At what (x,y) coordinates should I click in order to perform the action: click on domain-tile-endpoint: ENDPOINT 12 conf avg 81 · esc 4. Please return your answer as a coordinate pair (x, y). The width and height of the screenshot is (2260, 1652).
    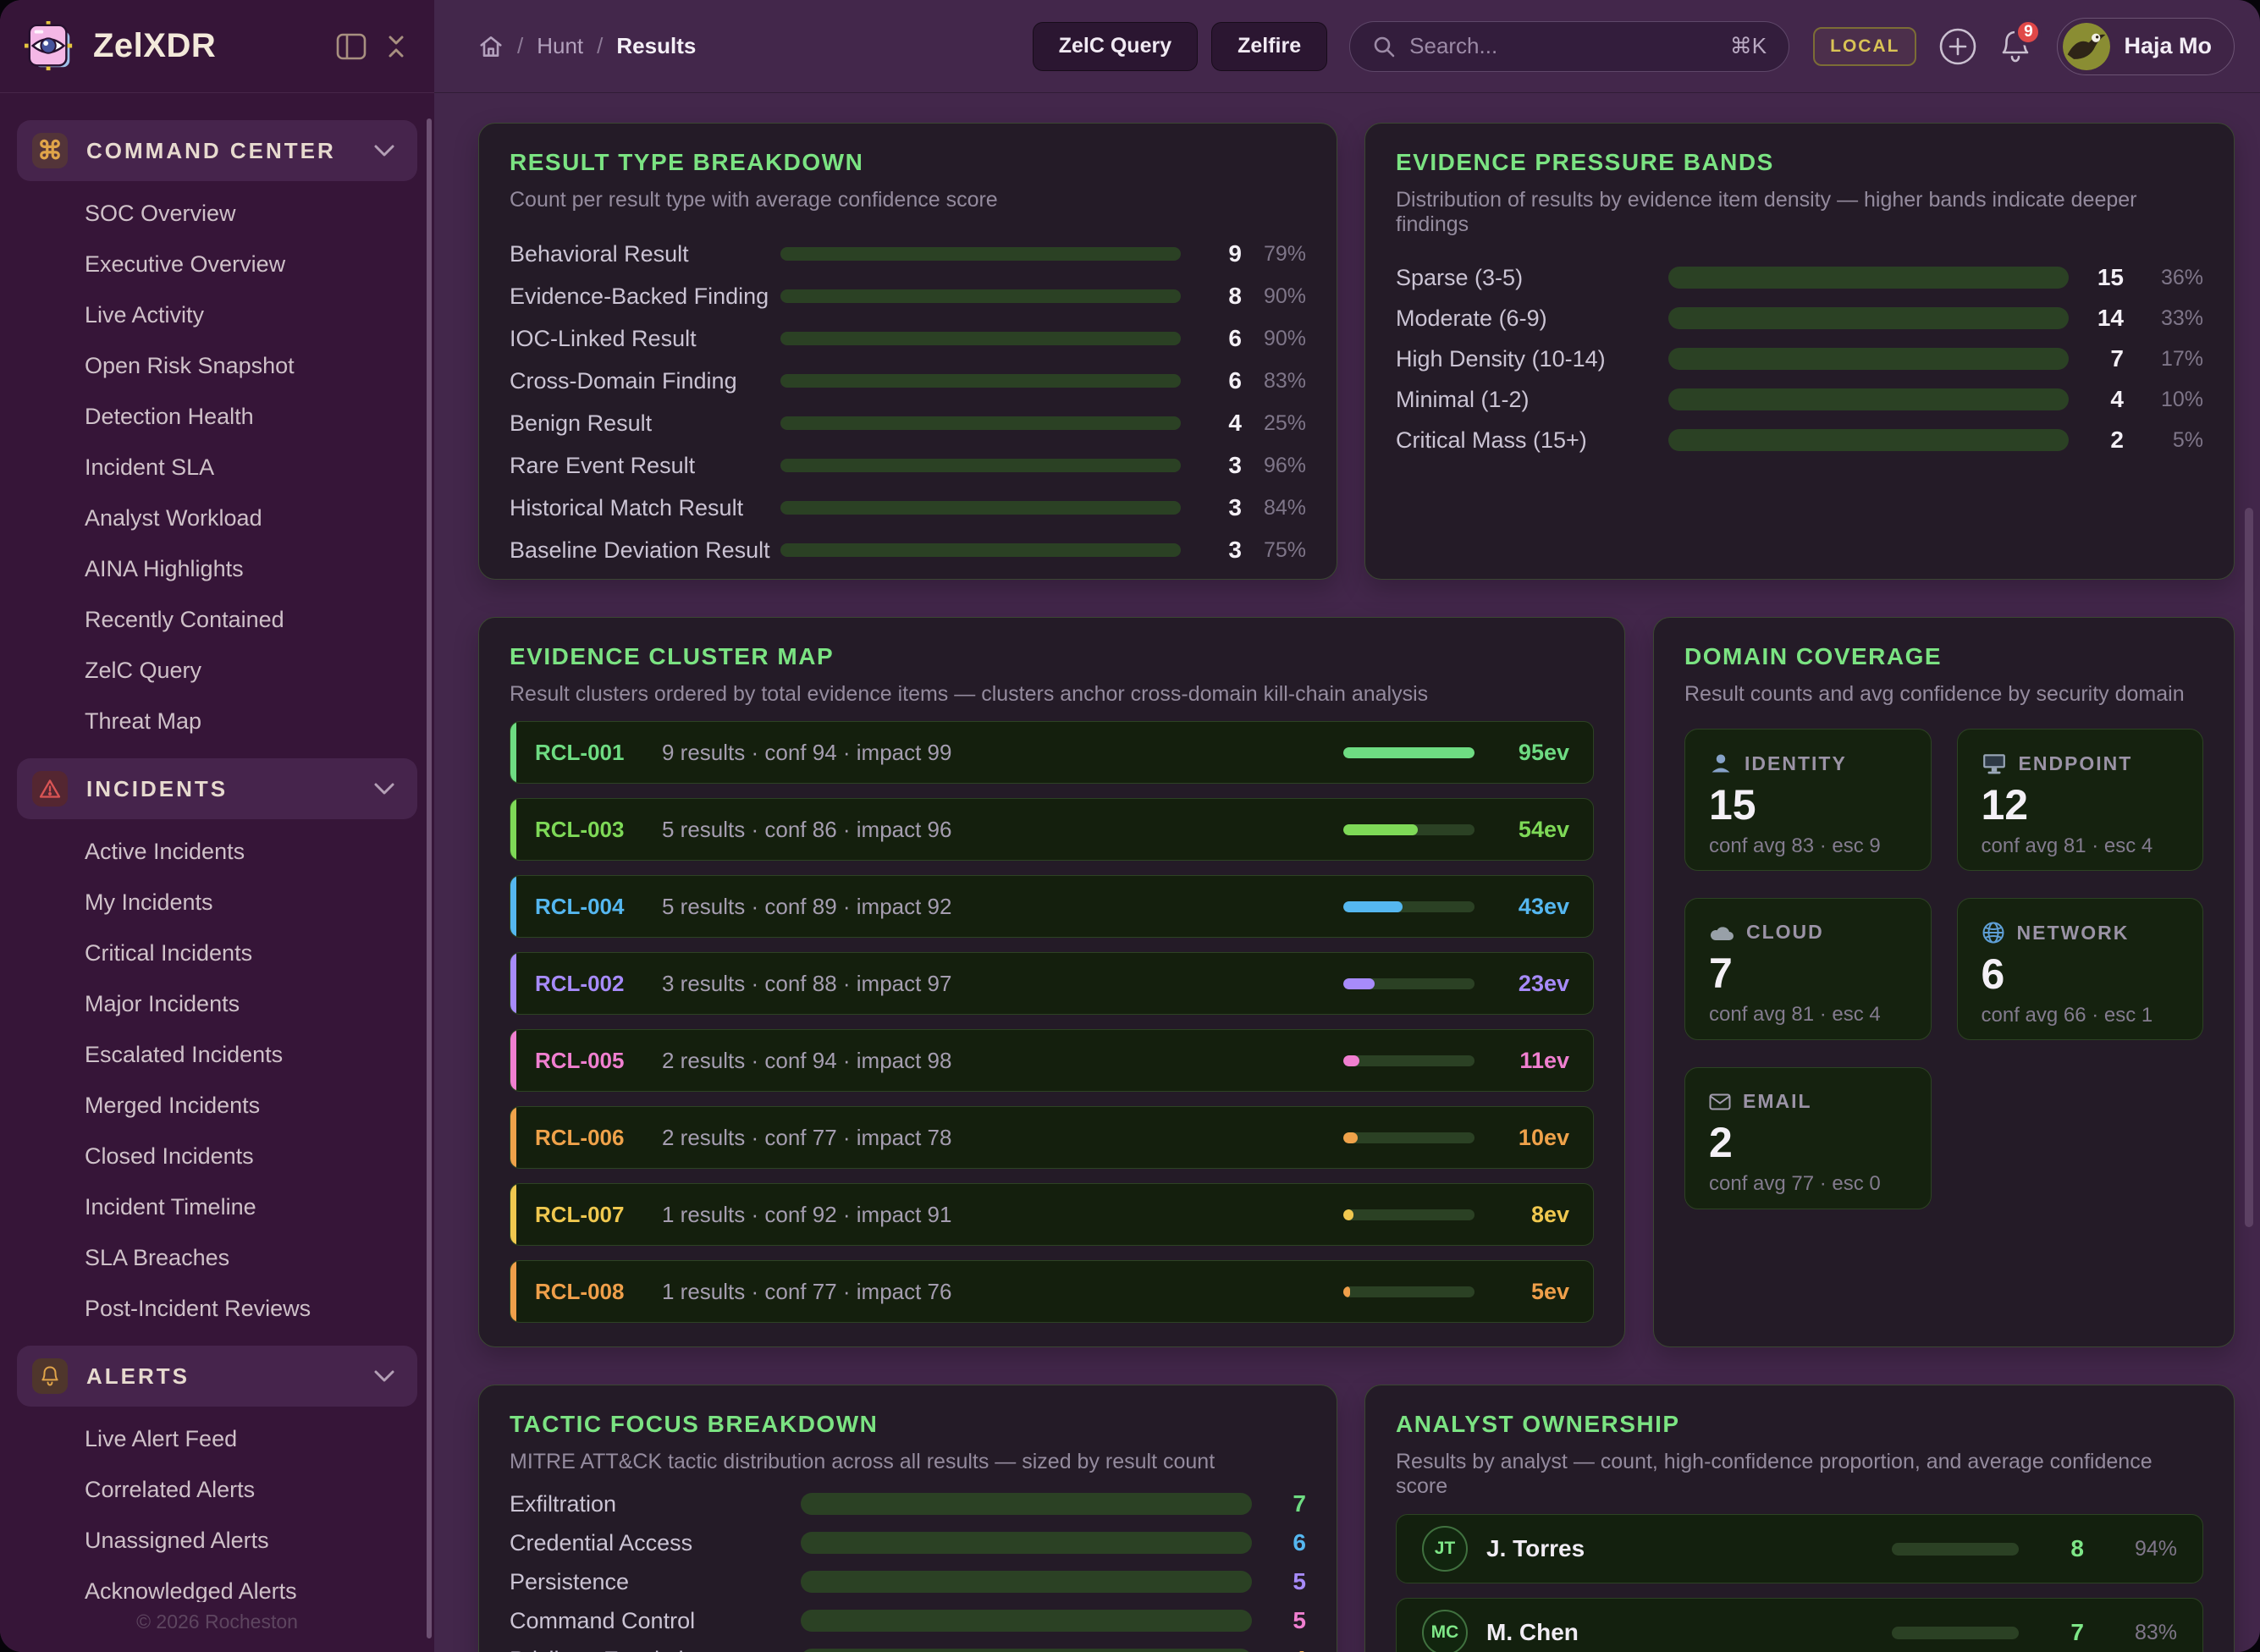
    Looking at the image, I should click on (2079, 800).